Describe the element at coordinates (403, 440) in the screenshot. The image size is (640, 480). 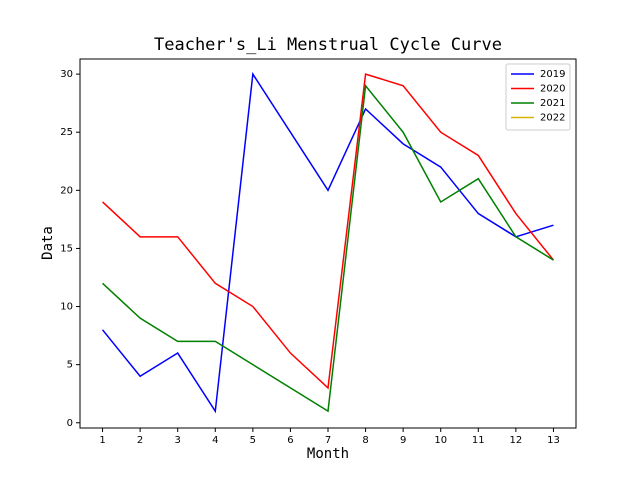
I see `x-tick-label: 9` at that location.